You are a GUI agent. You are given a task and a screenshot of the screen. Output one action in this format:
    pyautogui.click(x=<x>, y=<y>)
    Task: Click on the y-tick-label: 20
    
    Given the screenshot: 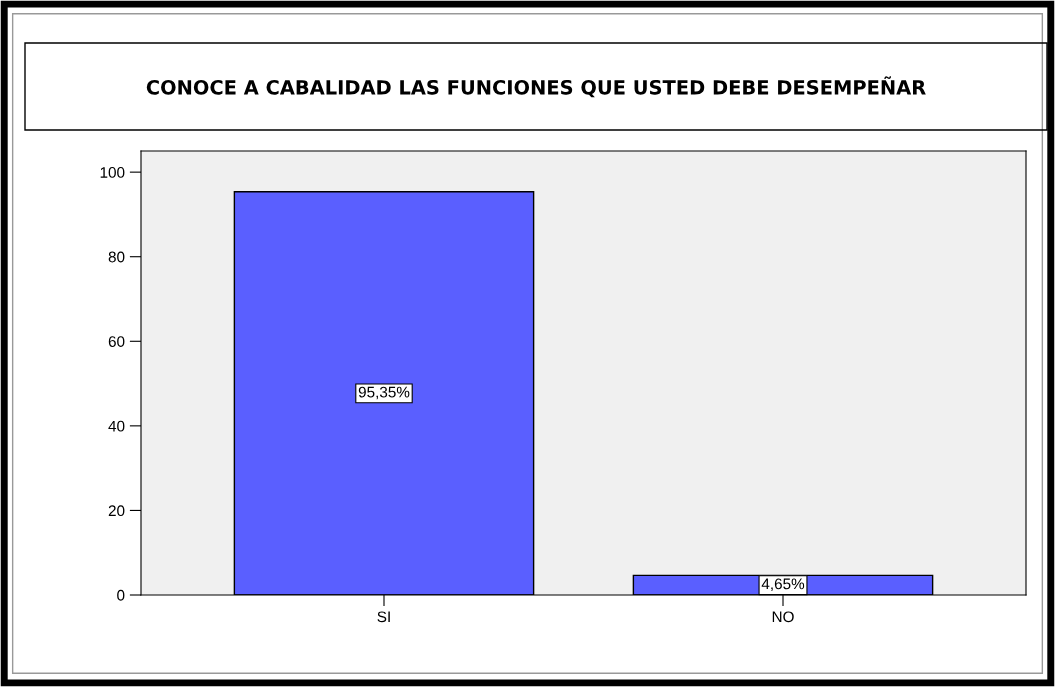 What is the action you would take?
    pyautogui.click(x=116, y=511)
    